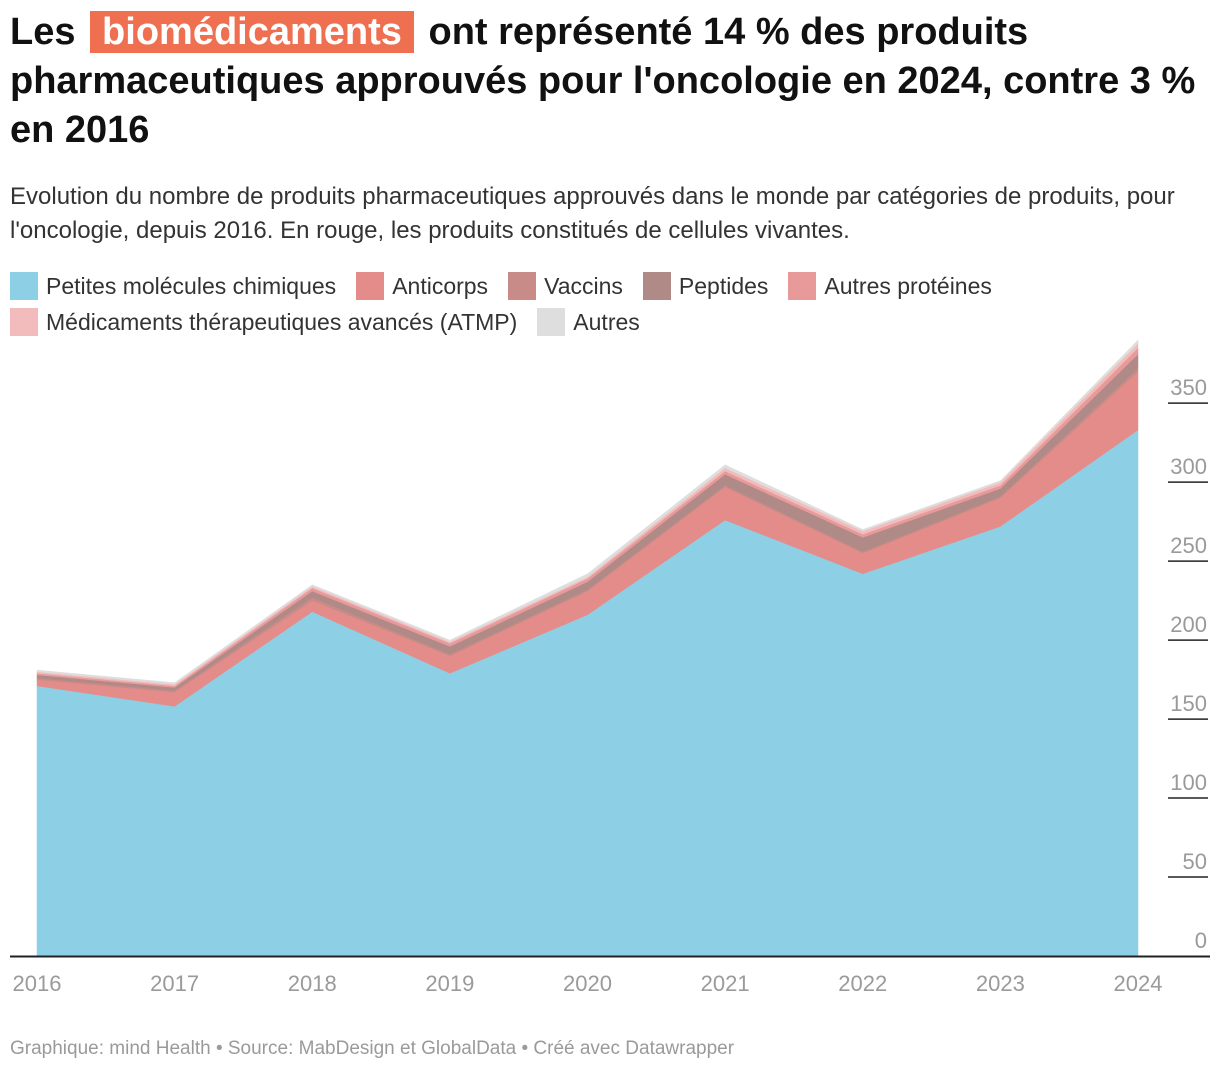 The width and height of the screenshot is (1220, 1074). What do you see at coordinates (723, 285) in the screenshot?
I see `legend-label: Peptides` at bounding box center [723, 285].